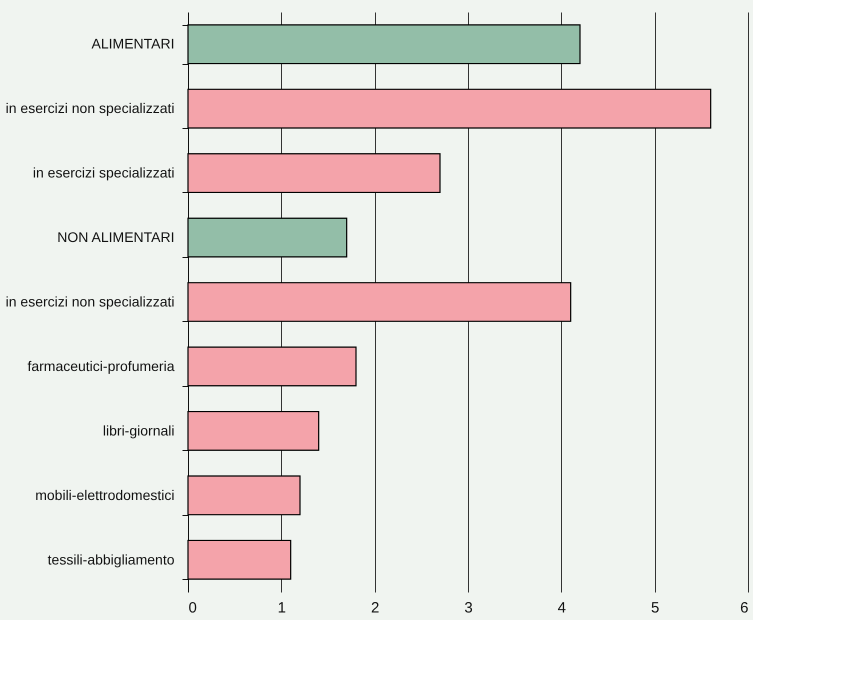 The height and width of the screenshot is (675, 841). I want to click on y-tick-label: ALIMENTARI, so click(133, 44).